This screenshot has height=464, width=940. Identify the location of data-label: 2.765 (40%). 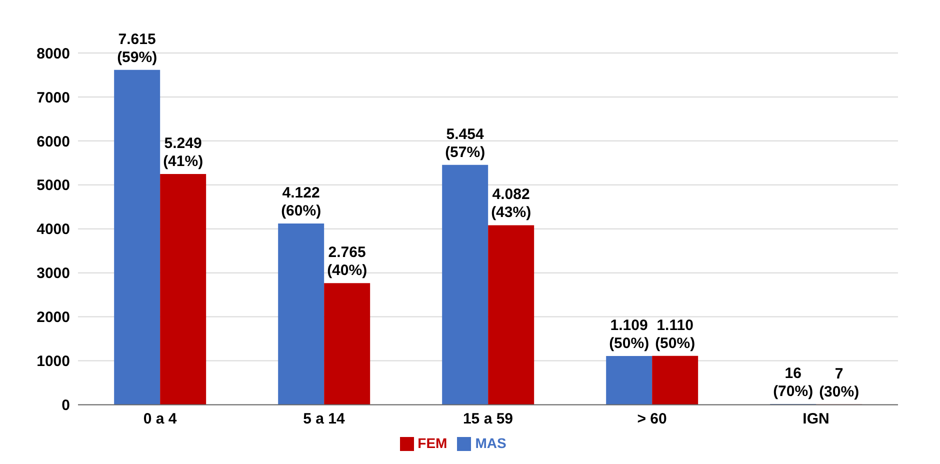
(347, 262).